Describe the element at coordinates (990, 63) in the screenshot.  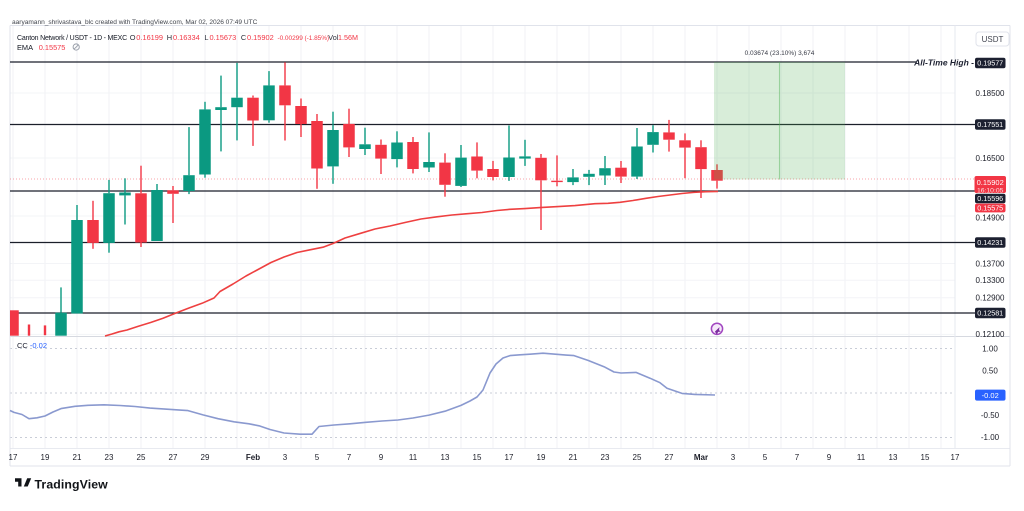
I see `svg-text: 0.19577` at that location.